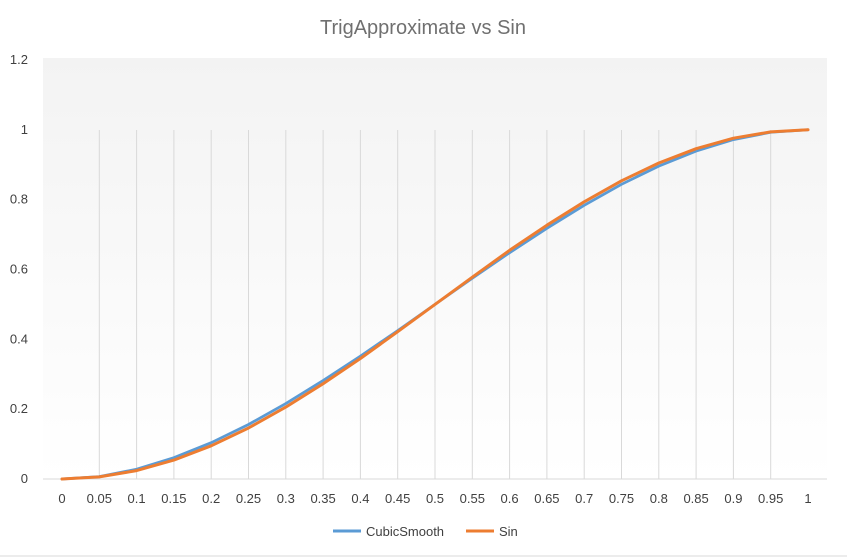 The height and width of the screenshot is (559, 847). What do you see at coordinates (322, 498) in the screenshot?
I see `x-tick-label: 0.35` at bounding box center [322, 498].